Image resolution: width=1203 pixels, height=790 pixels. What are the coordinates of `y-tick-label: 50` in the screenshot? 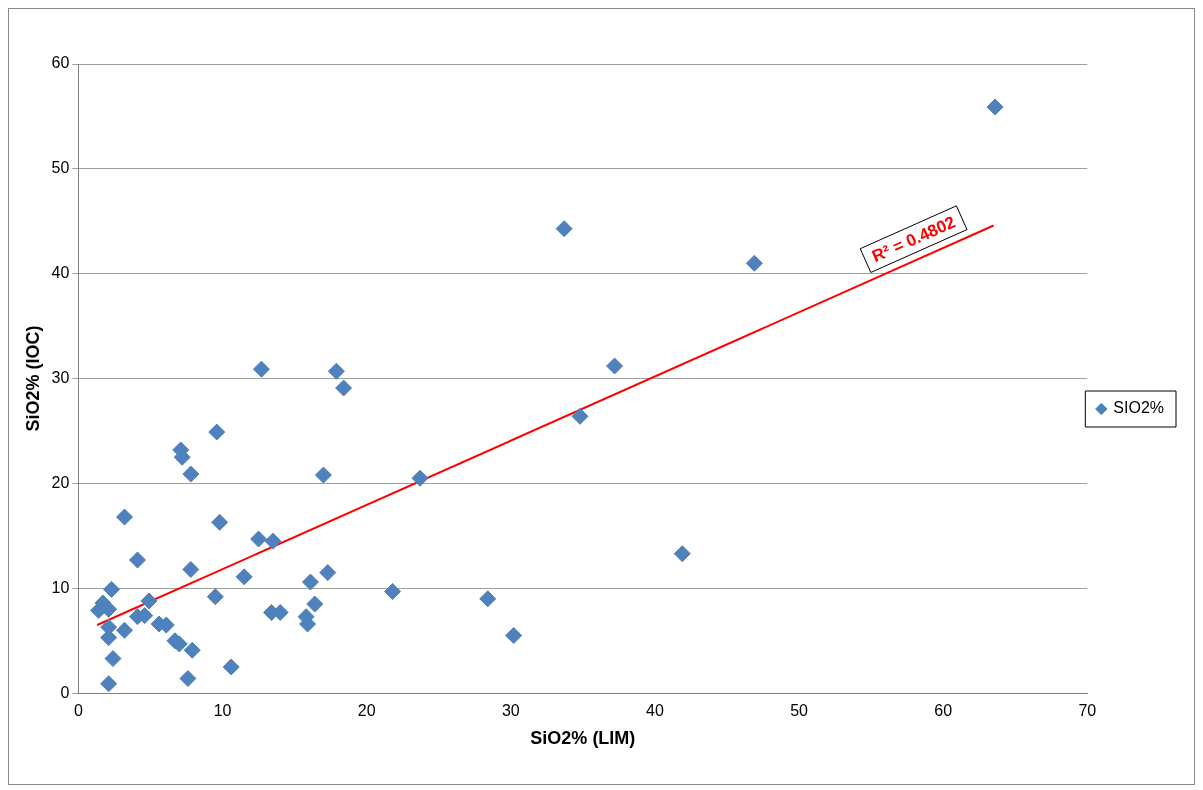 It's located at (60, 168).